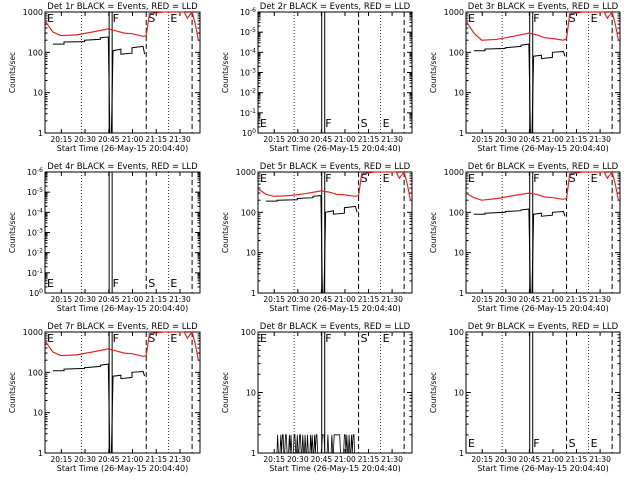 Image resolution: width=640 pixels, height=480 pixels. I want to click on panel-title: Det 6r BLACK = Events, RED = LLD, so click(543, 167).